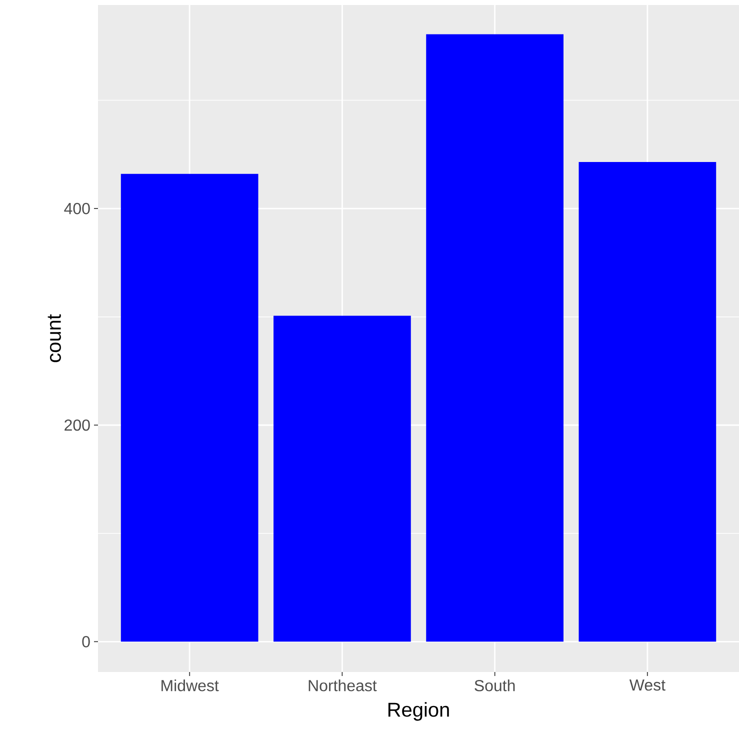  What do you see at coordinates (77, 208) in the screenshot?
I see `y-tick-label: 400` at bounding box center [77, 208].